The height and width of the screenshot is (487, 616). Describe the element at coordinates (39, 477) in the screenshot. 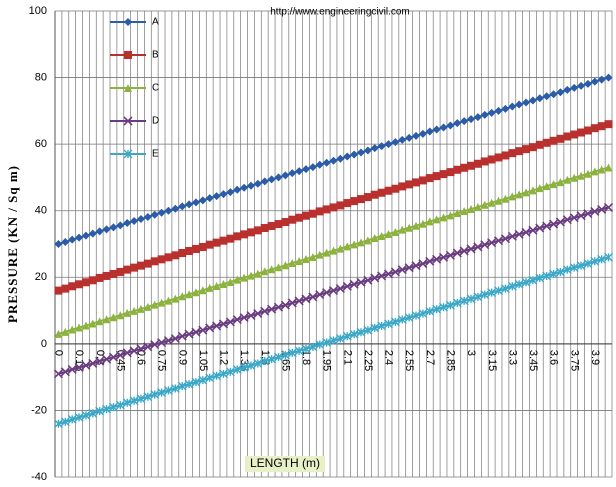

I see `y-tick-label: -40` at that location.